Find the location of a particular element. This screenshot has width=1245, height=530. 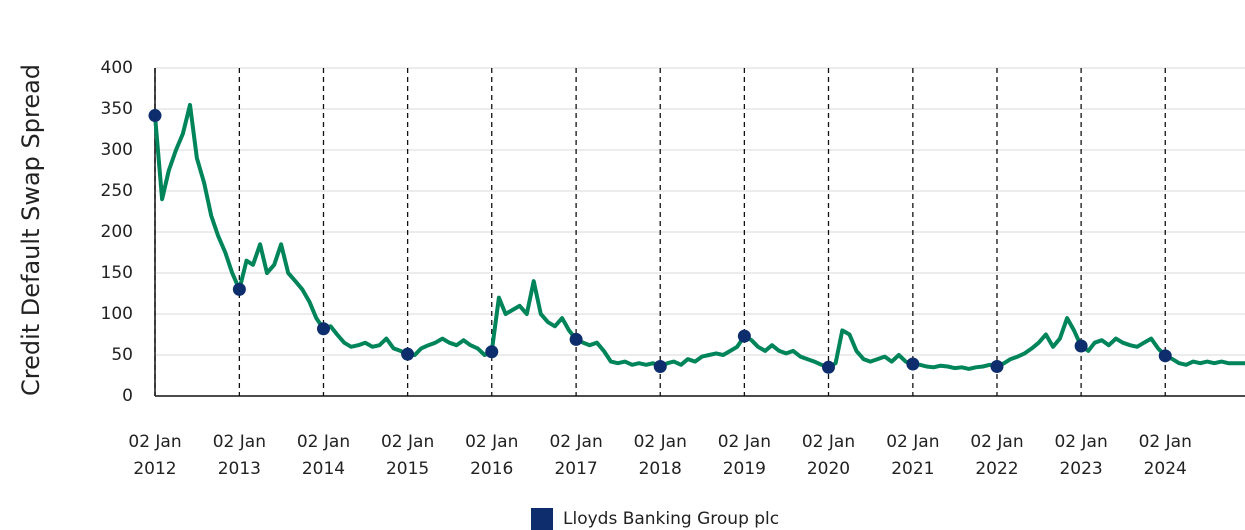

y-tick-label: 200 is located at coordinates (117, 232).